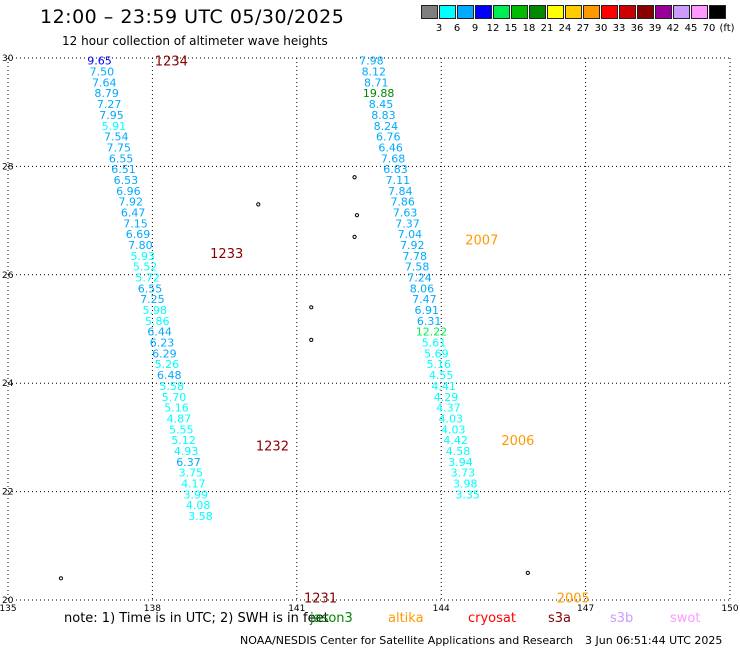 This screenshot has height=650, width=740. I want to click on wave-height-point: 5.86, so click(157, 321).